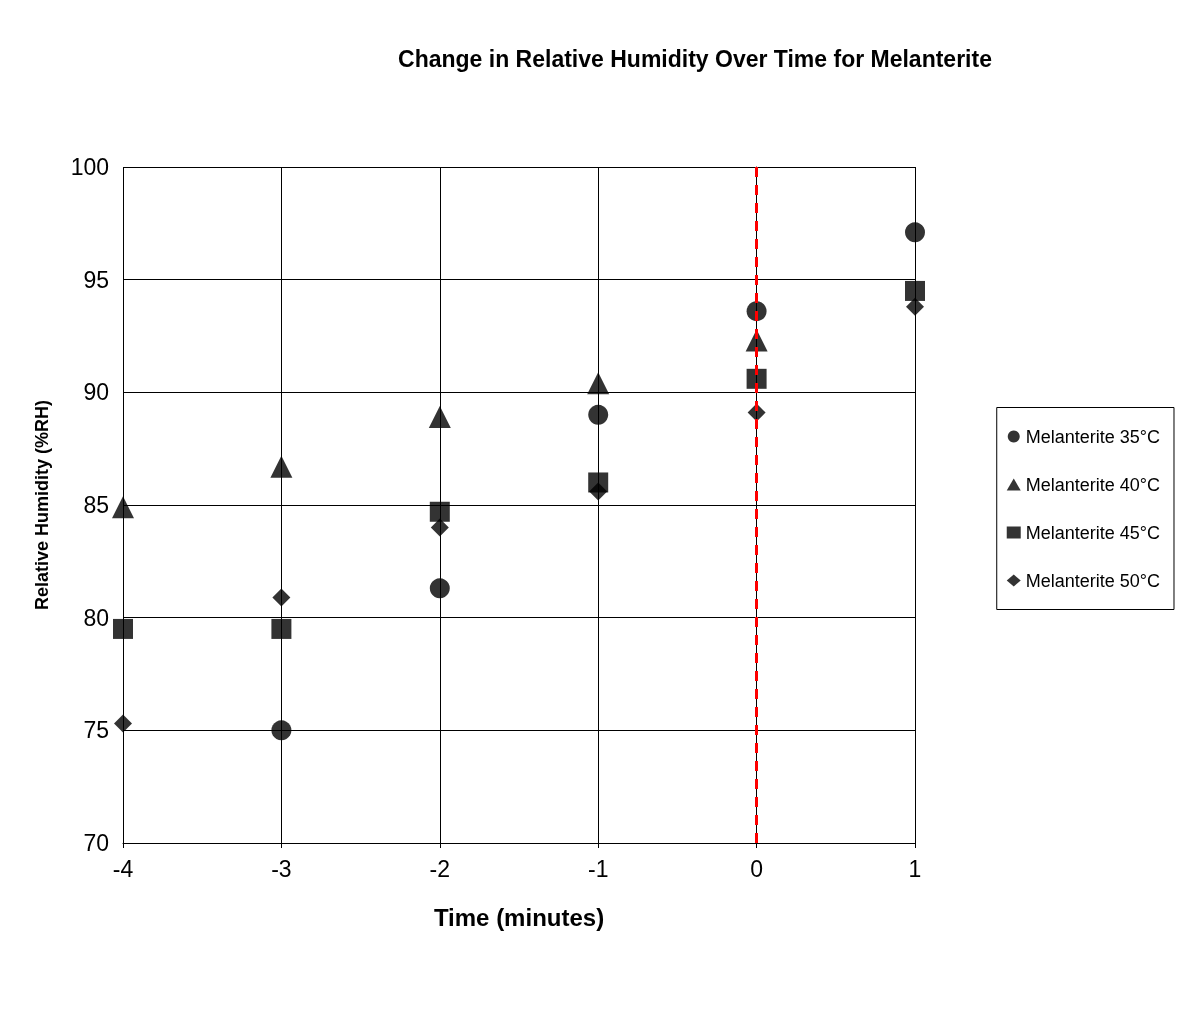 This screenshot has height=1017, width=1186. What do you see at coordinates (96, 617) in the screenshot?
I see `y-tick-label: 80` at bounding box center [96, 617].